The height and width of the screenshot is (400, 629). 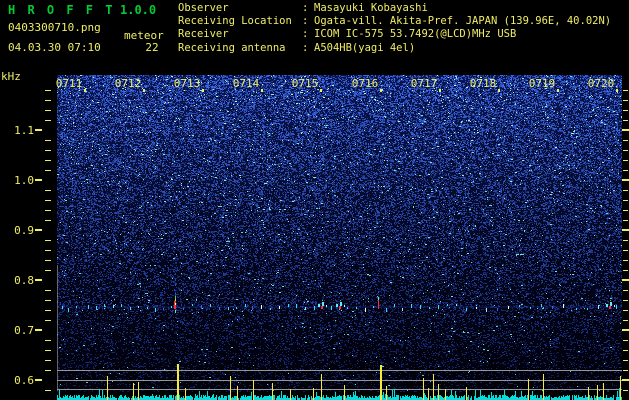 What do you see at coordinates (601, 83) in the screenshot?
I see `x-axis-tick-label: 0720` at bounding box center [601, 83].